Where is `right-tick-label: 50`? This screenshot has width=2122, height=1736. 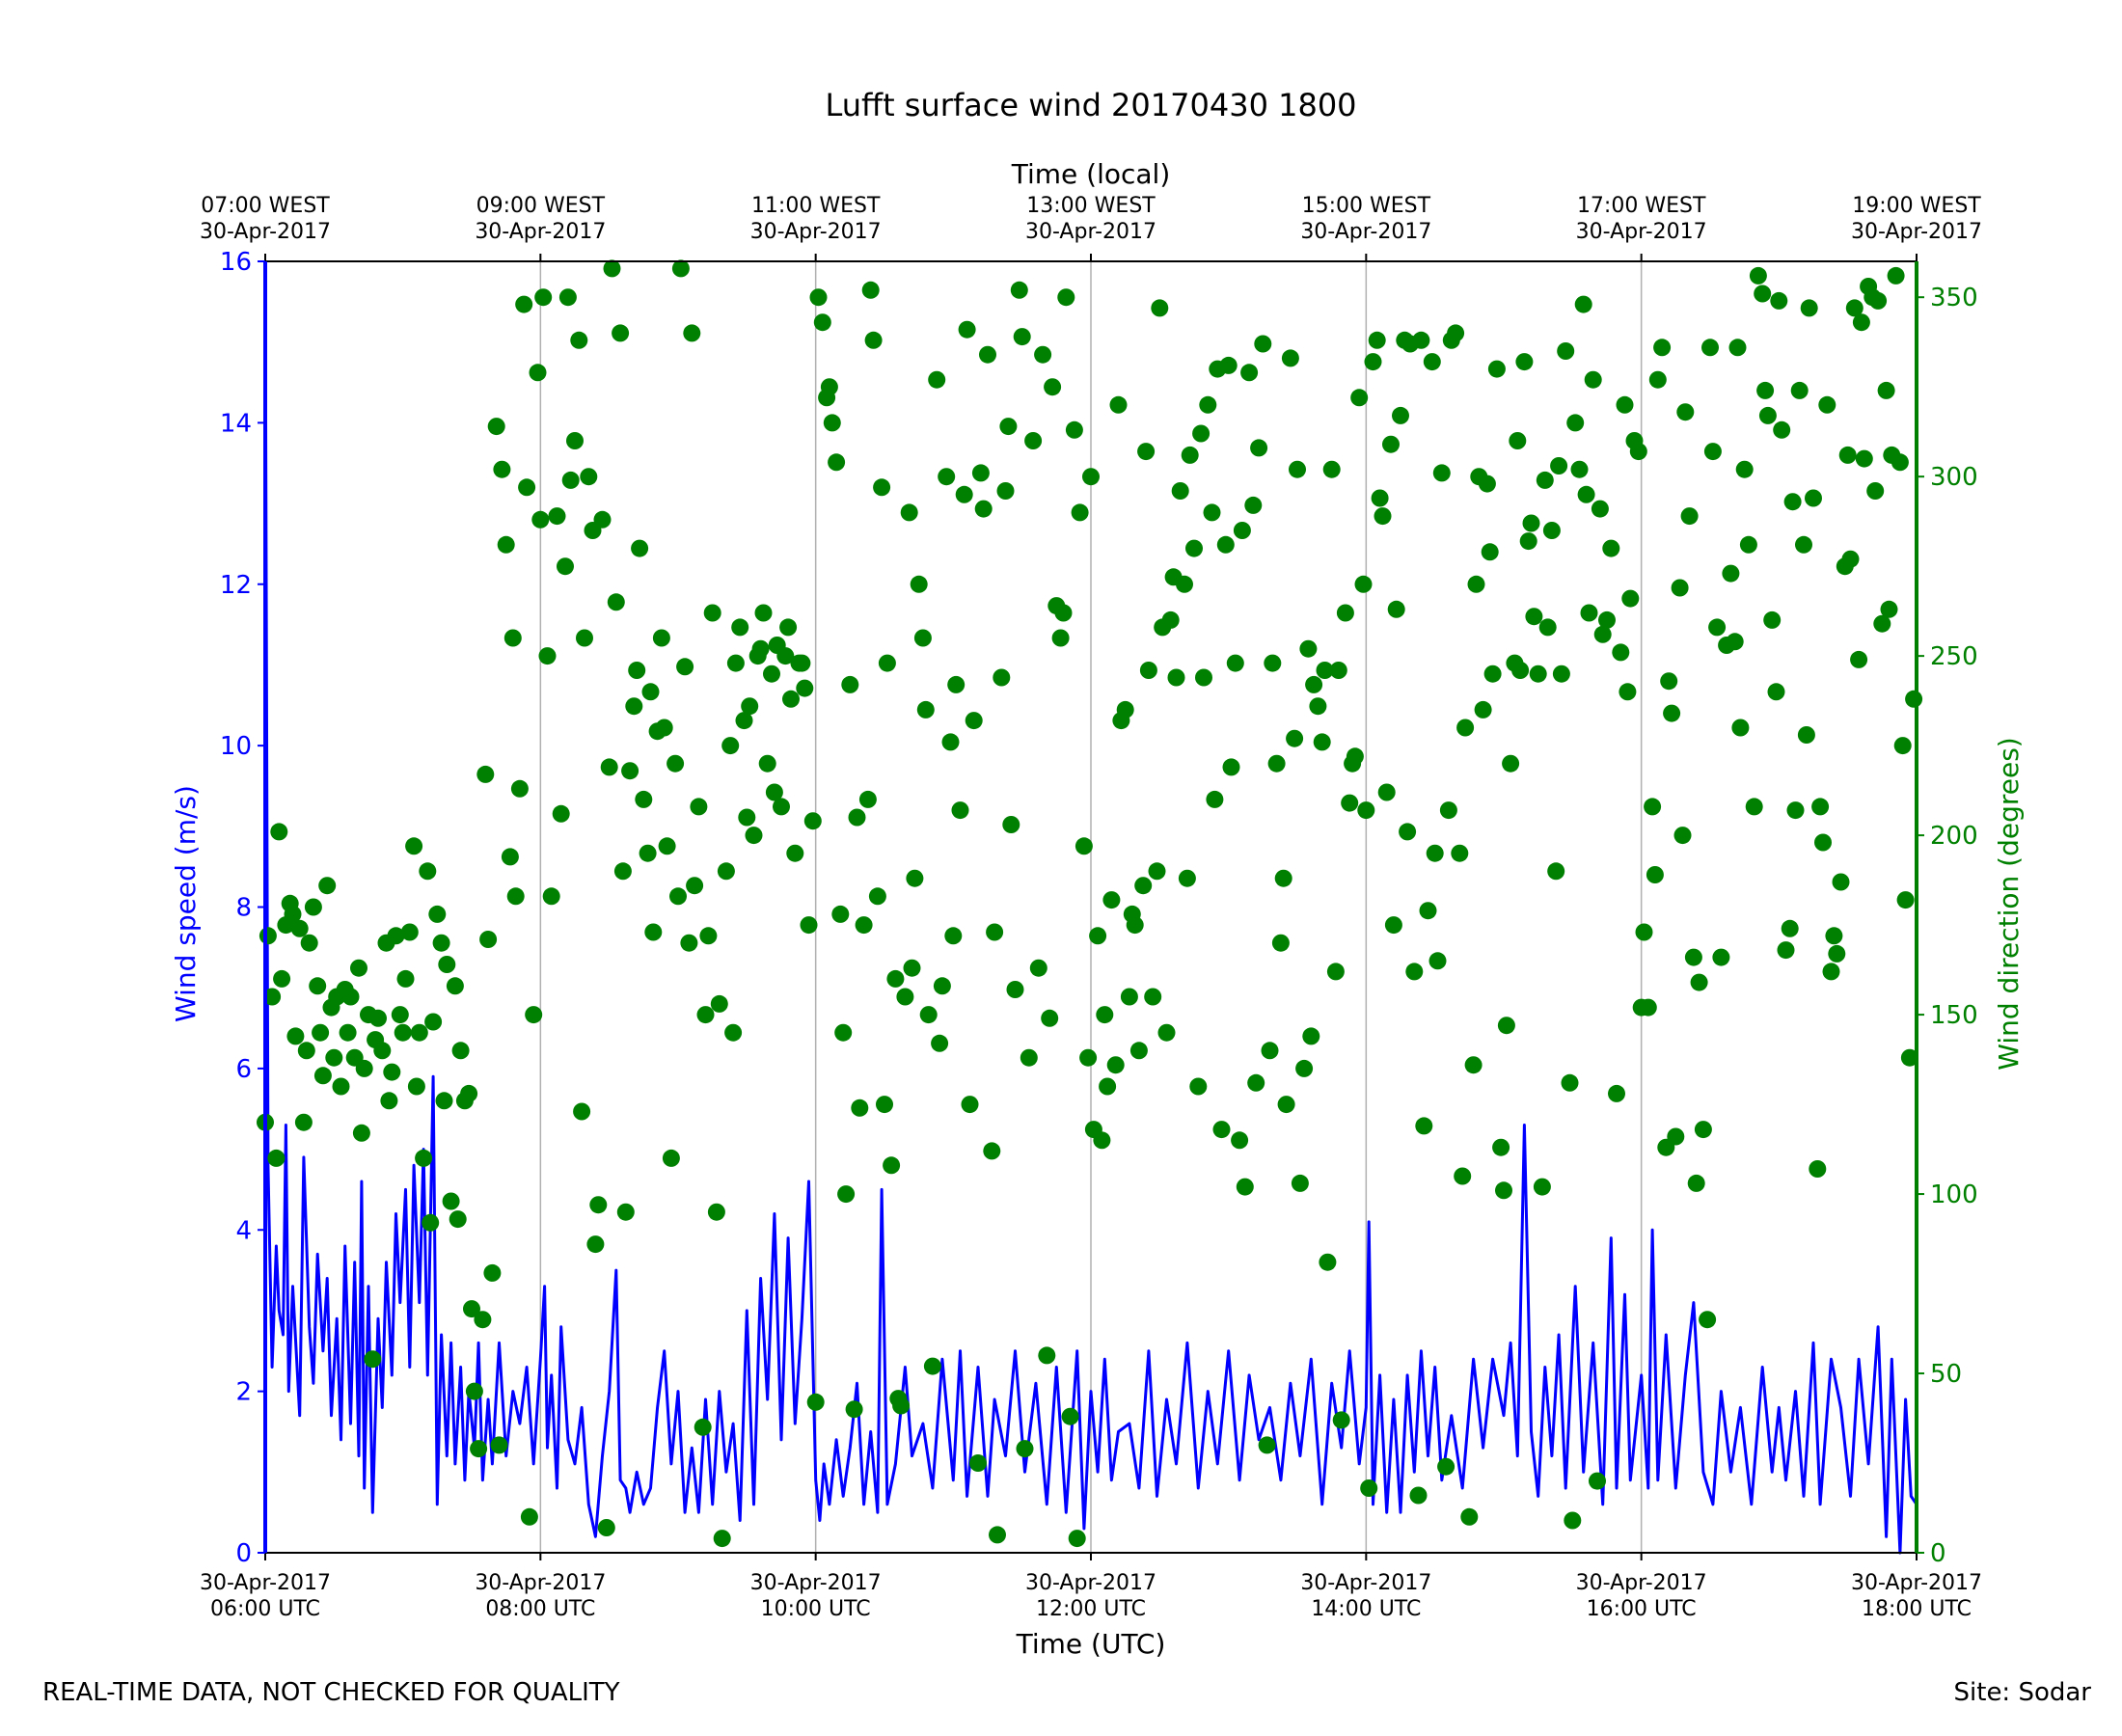 right-tick-label: 50 is located at coordinates (1946, 1374).